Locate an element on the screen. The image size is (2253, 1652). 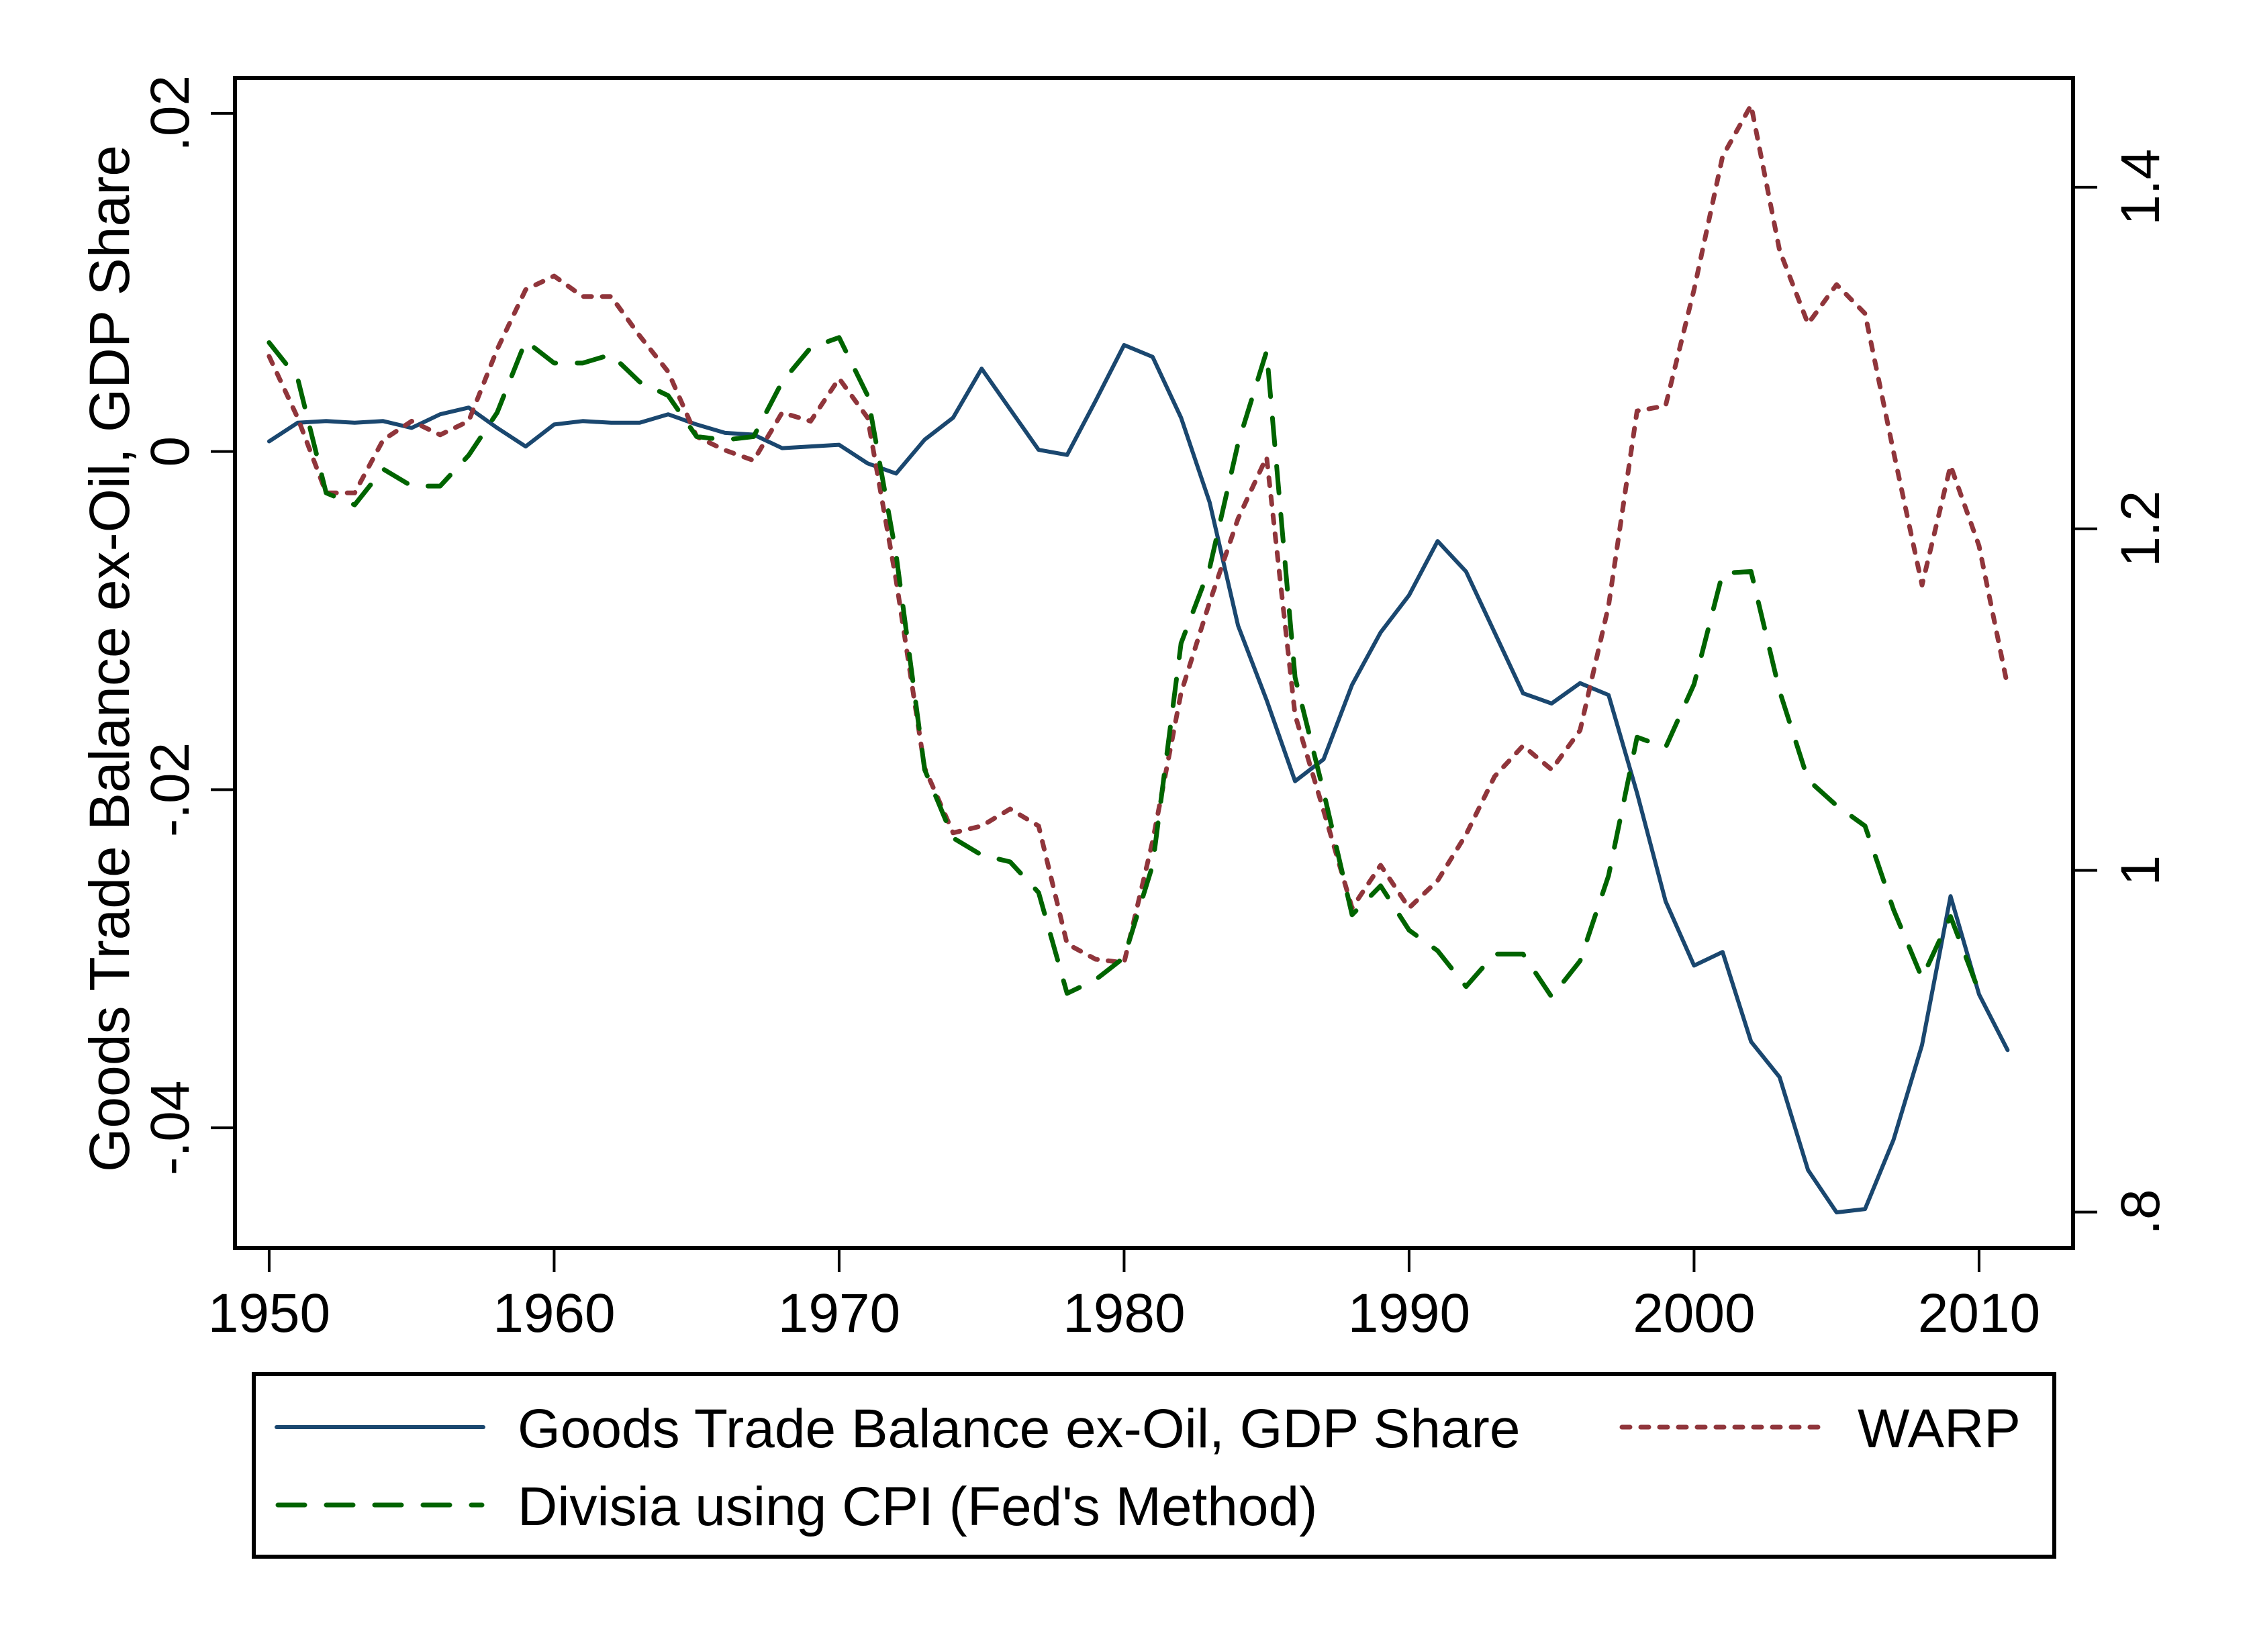
legend-item-warp: WARP is located at coordinates (1820, 1428).